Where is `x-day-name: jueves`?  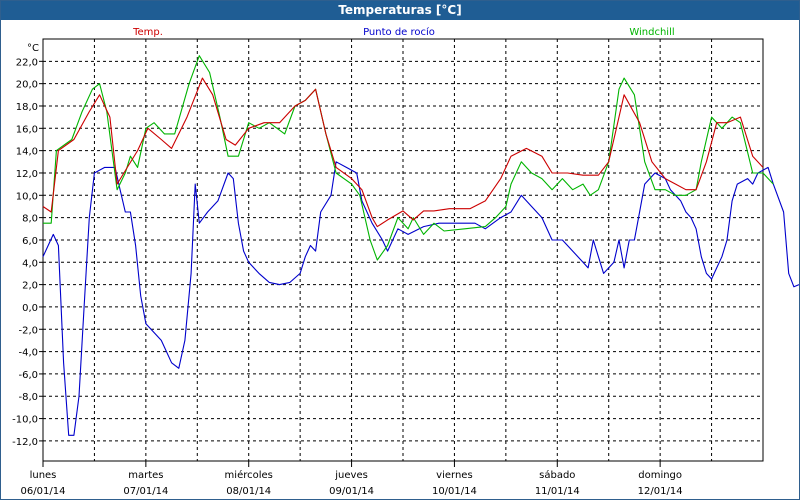 x-day-name: jueves is located at coordinates (351, 475).